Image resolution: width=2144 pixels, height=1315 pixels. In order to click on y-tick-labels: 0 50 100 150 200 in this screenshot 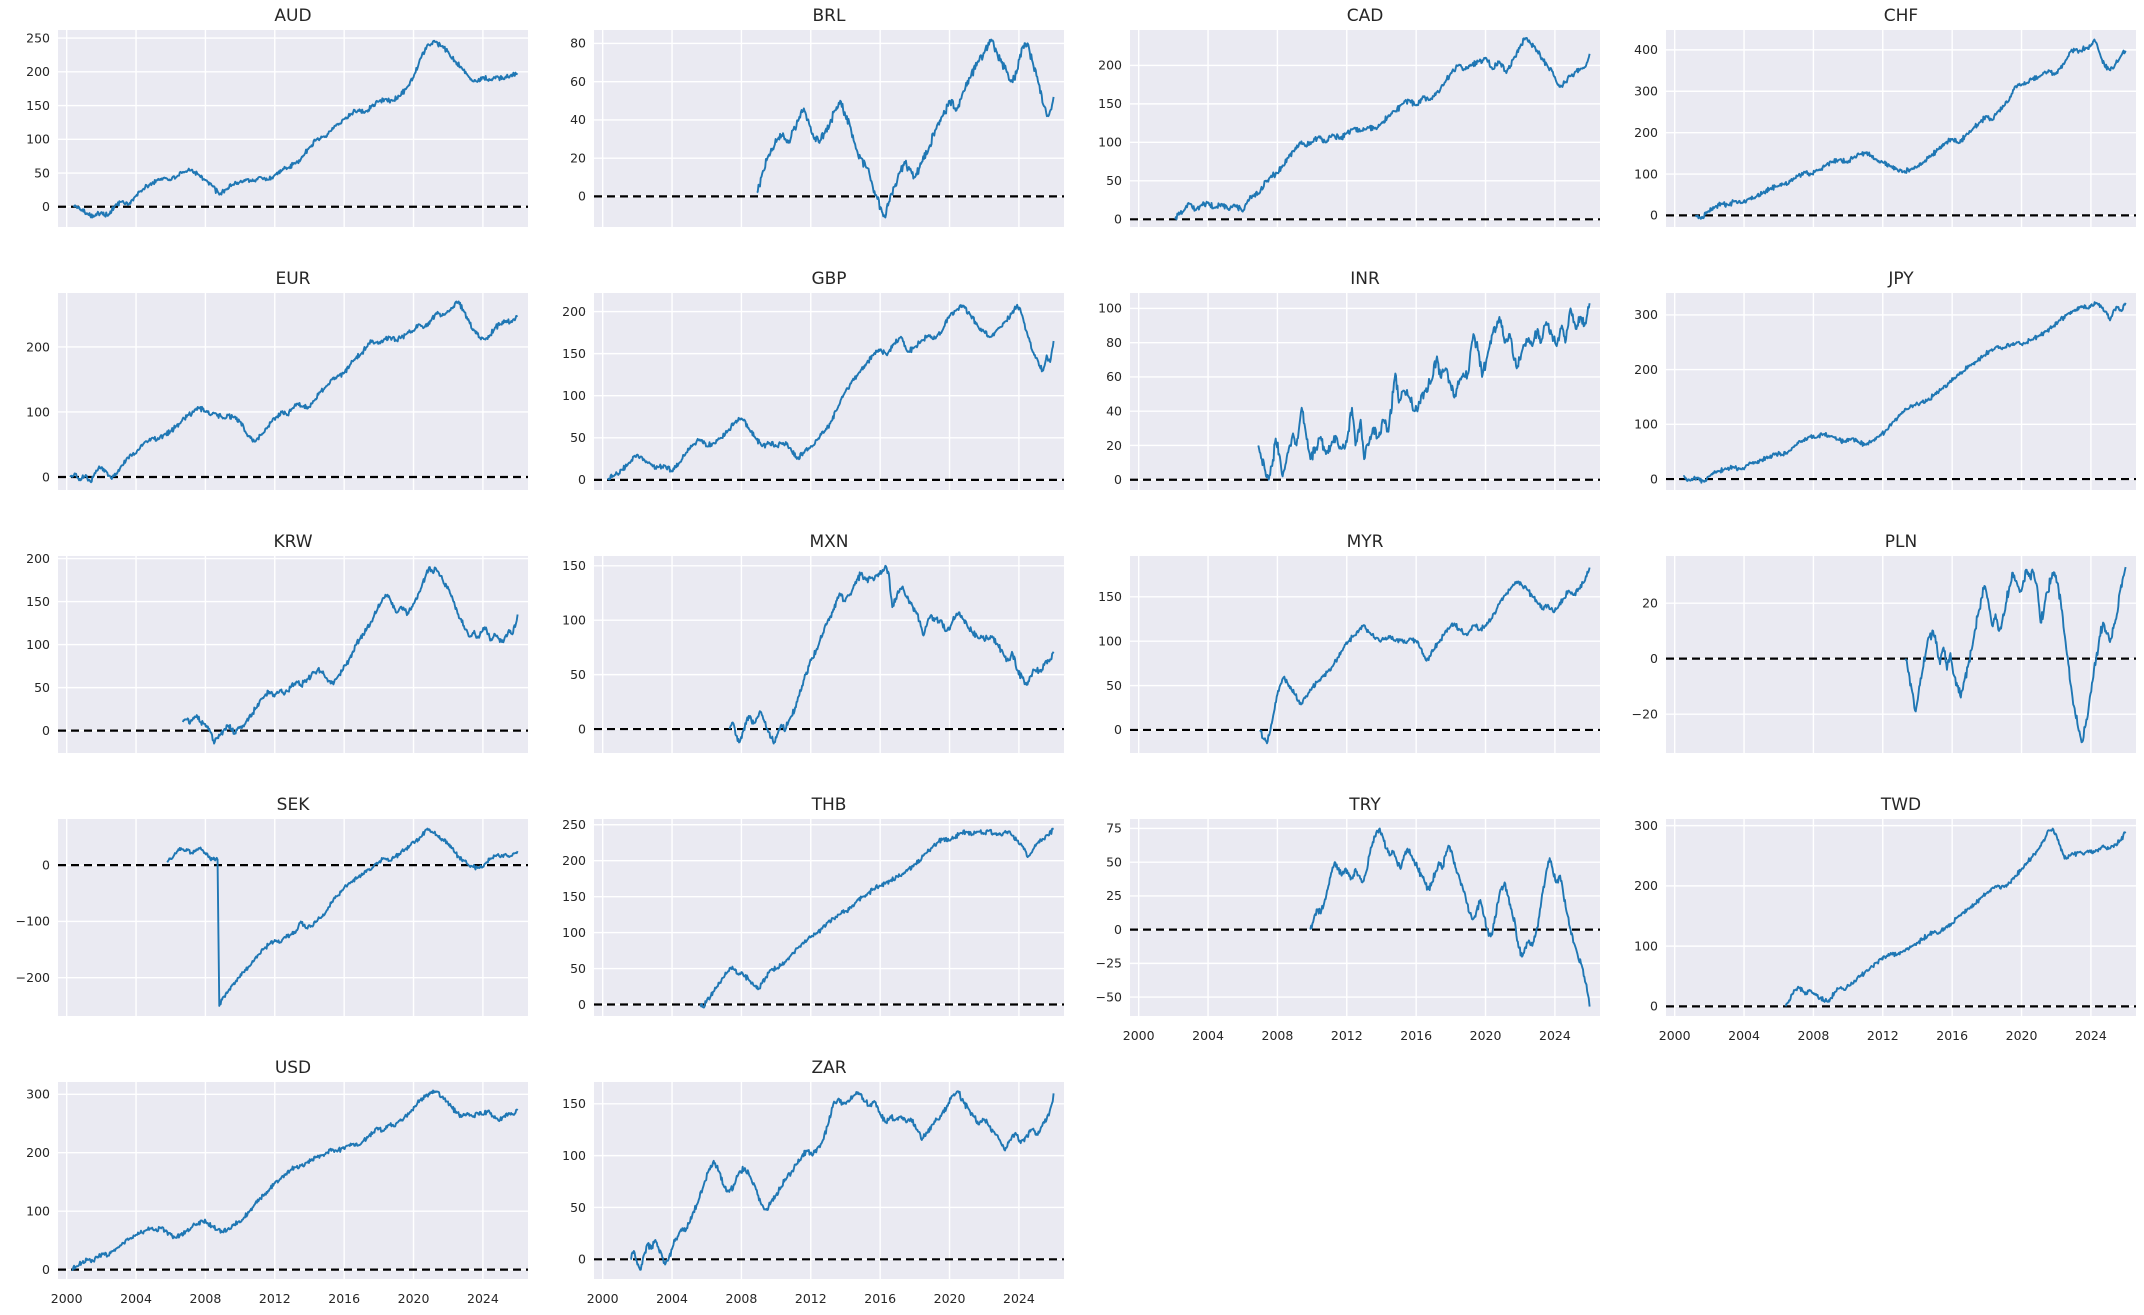, I will do `click(1110, 142)`.